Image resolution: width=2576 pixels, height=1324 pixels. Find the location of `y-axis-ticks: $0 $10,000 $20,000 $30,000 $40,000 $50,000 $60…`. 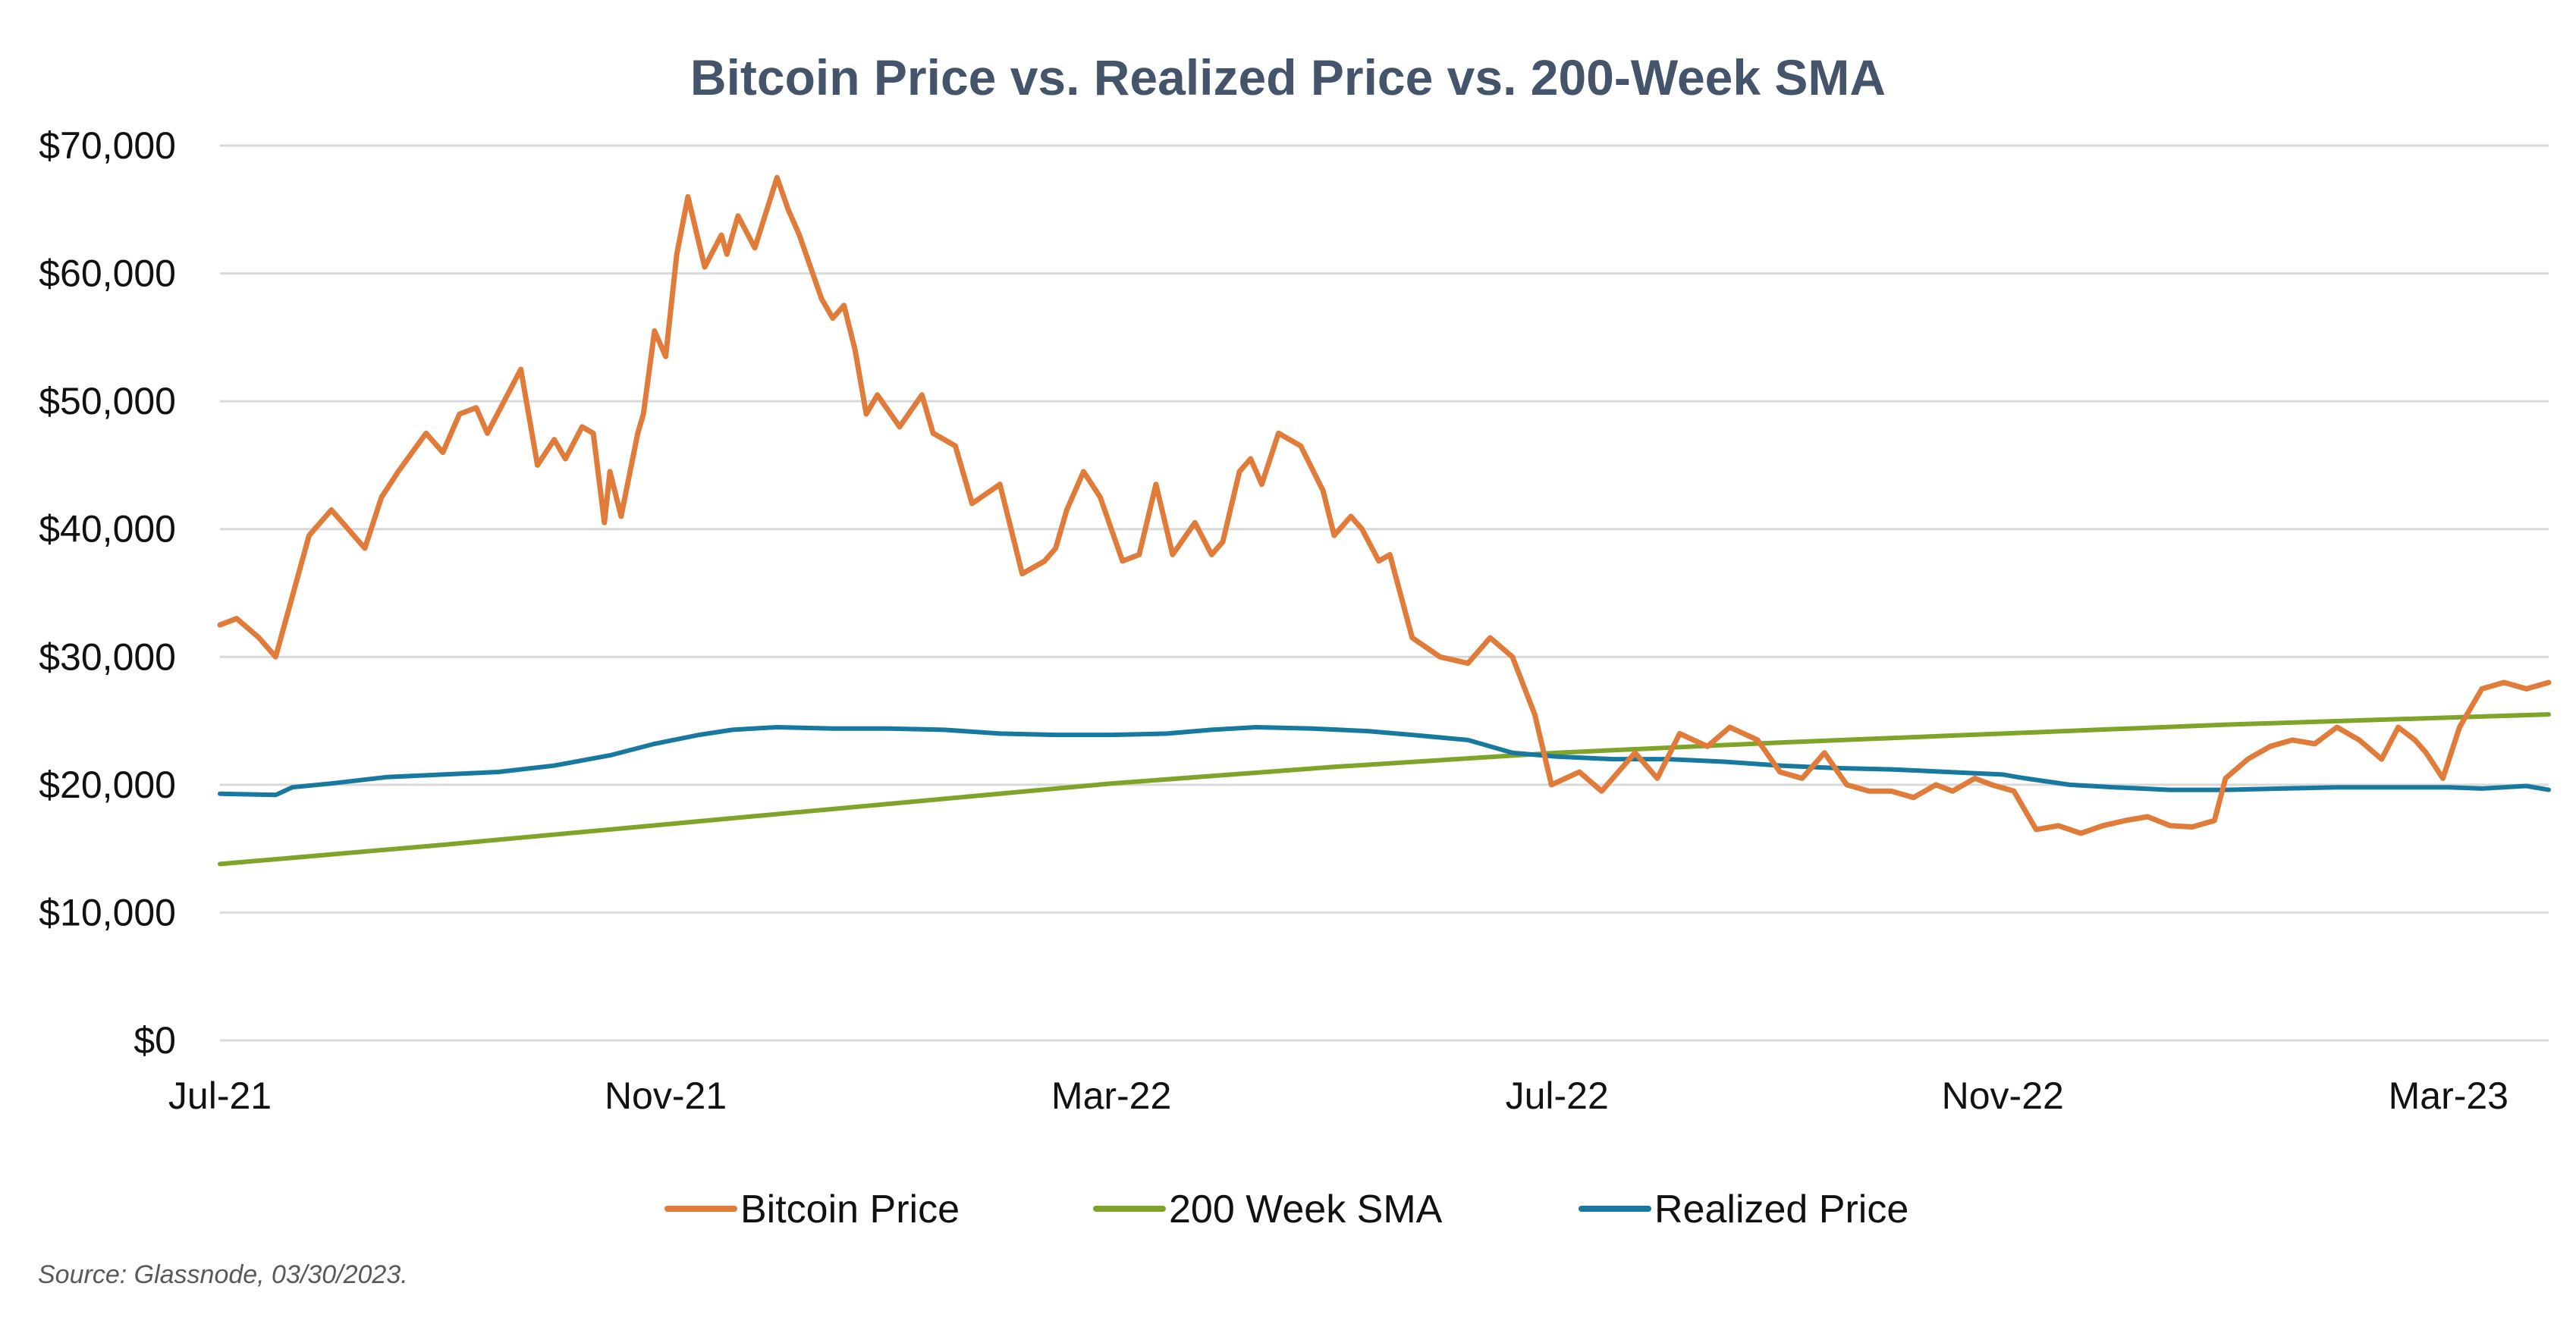

y-axis-ticks: $0 $10,000 $20,000 $30,000 $40,000 $50,000 $60… is located at coordinates (107, 593).